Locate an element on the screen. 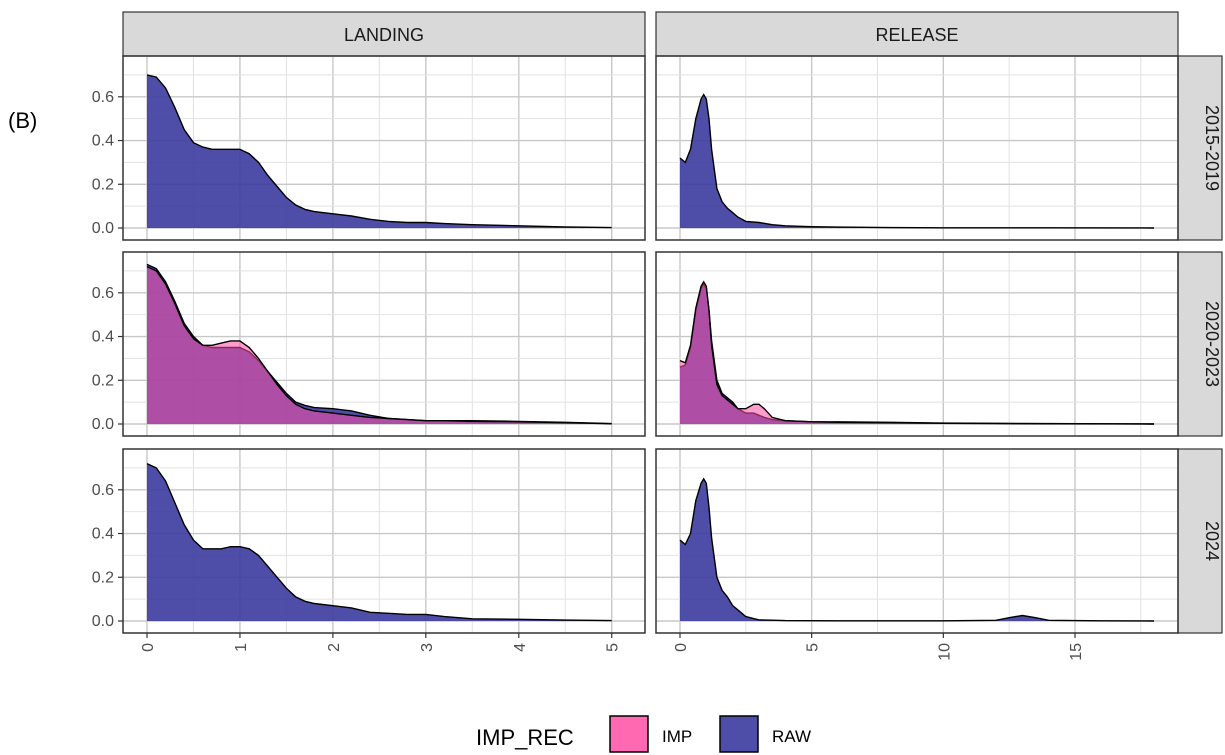 This screenshot has width=1225, height=755. panel-landing-2020-2023: 0.0 0.2 0.4 0.6 is located at coordinates (369, 344).